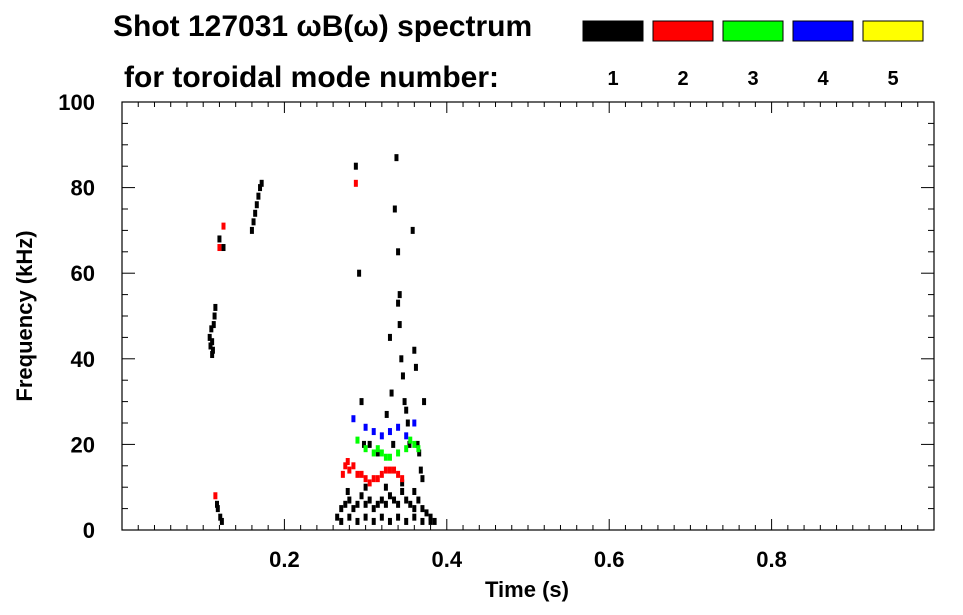 Image resolution: width=963 pixels, height=615 pixels. Describe the element at coordinates (322, 26) in the screenshot. I see `chart-title: Shot 127031 ωB(ω) spectrum` at that location.